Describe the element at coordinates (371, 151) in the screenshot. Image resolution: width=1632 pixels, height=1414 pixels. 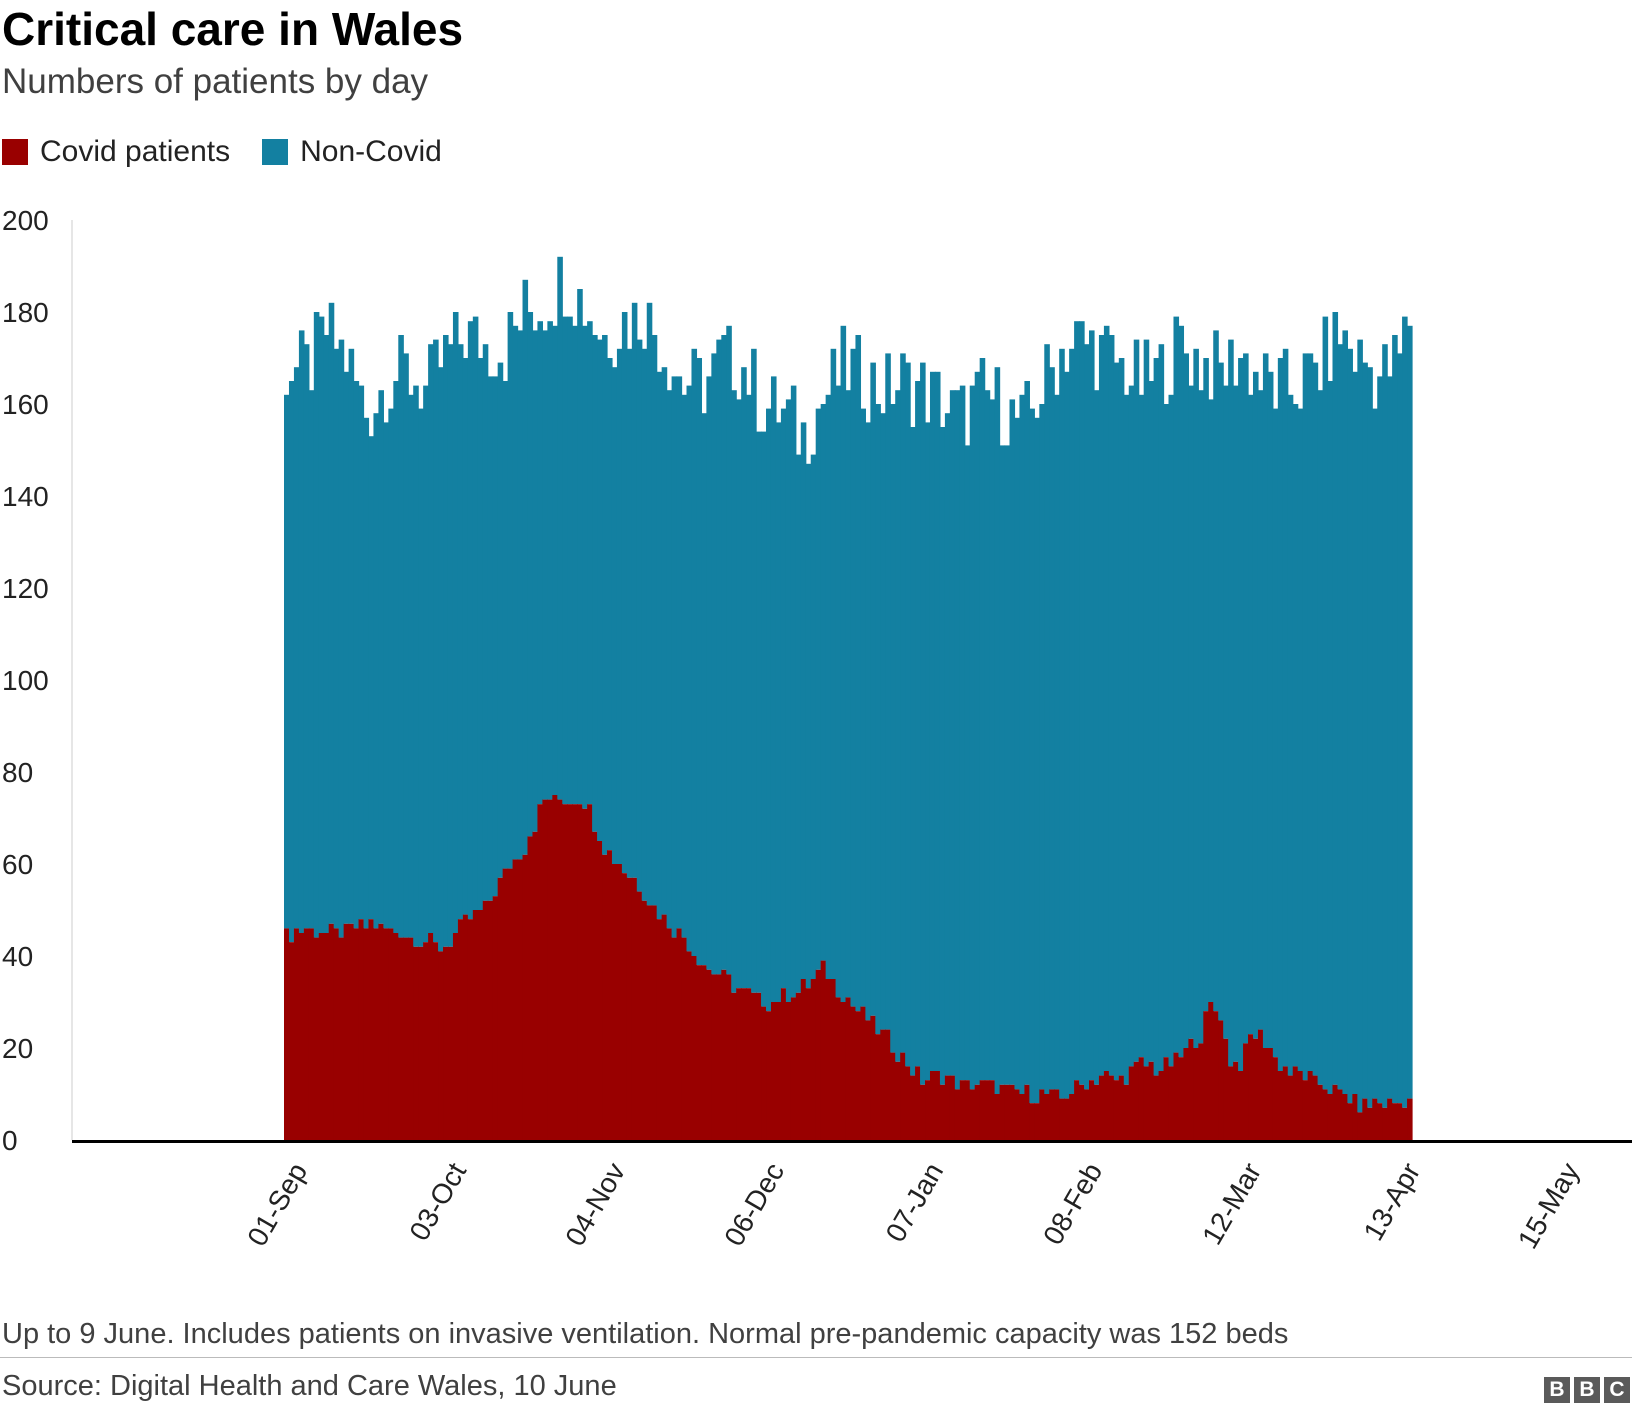
I see `legend-label-non-covid: Non-Covid` at that location.